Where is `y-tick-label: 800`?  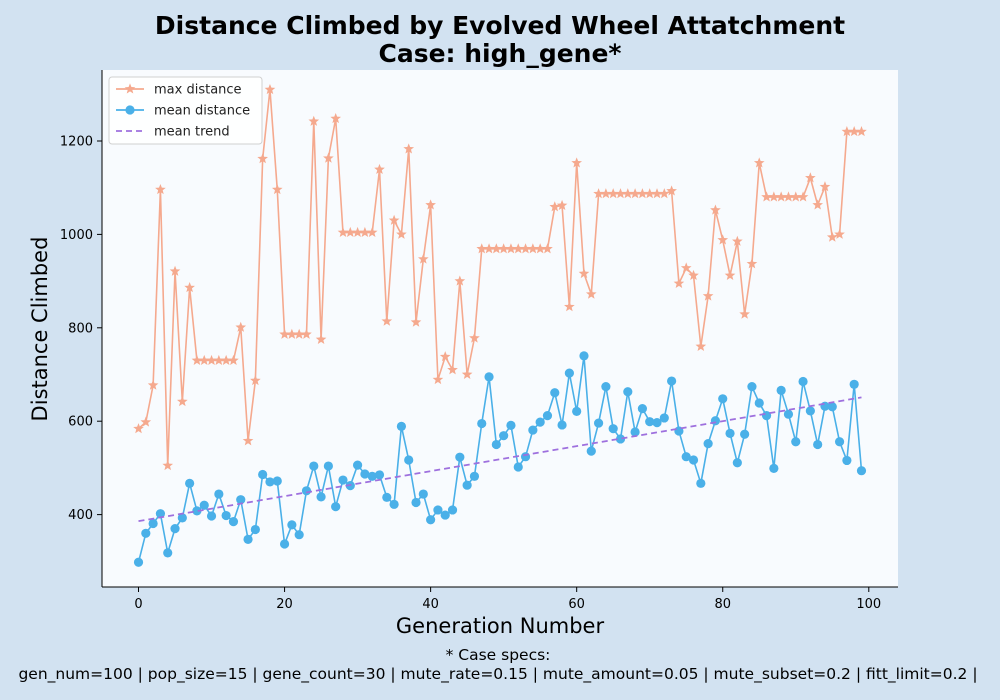
y-tick-label: 800 is located at coordinates (80, 328).